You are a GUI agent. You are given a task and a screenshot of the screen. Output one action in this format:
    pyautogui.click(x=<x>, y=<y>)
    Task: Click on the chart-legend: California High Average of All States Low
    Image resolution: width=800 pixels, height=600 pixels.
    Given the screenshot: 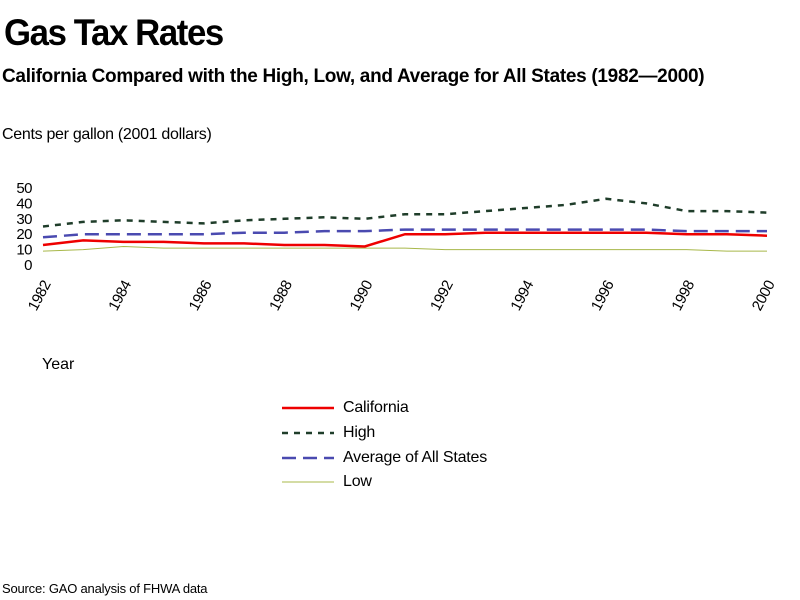 What is the action you would take?
    pyautogui.click(x=384, y=445)
    